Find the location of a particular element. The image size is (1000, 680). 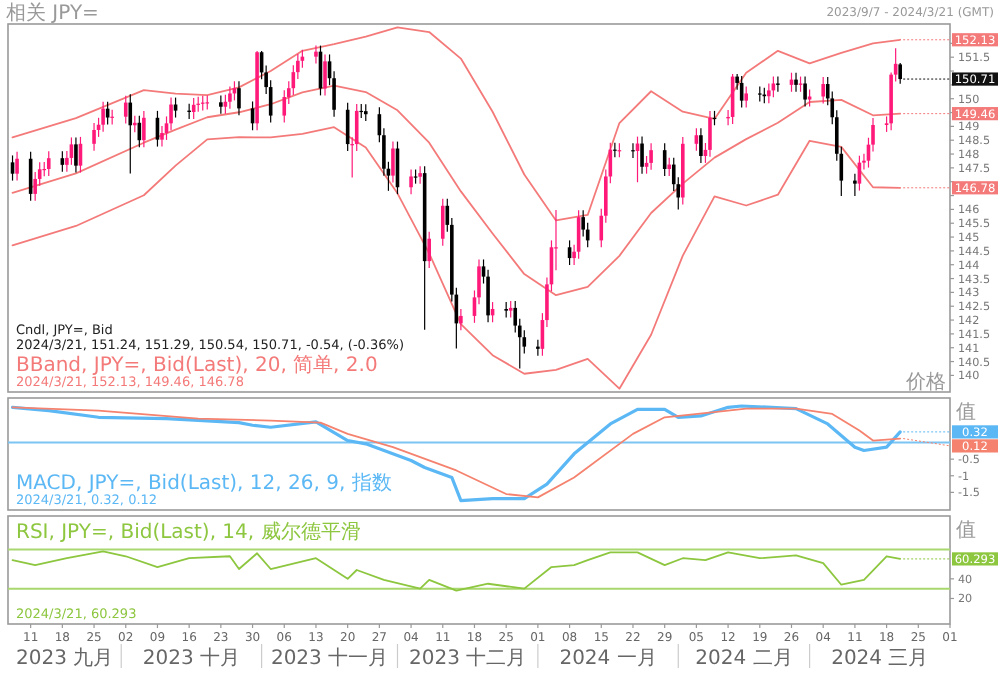

annotation: RSI, JPY=, Bid(Last), 14, 威尔德平滑 is located at coordinates (188, 532).